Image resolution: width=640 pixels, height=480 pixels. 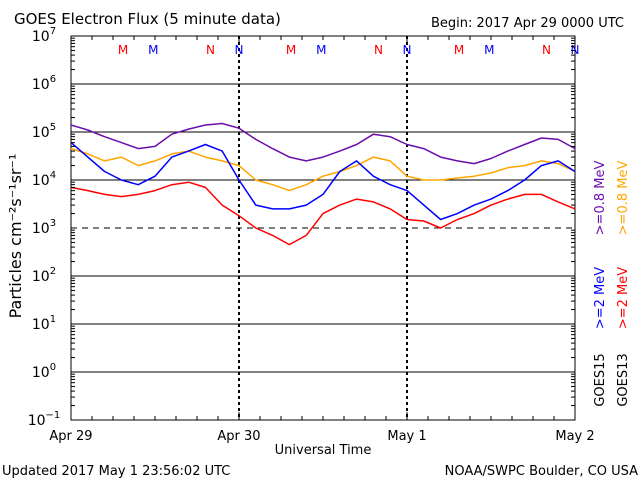 What do you see at coordinates (44, 419) in the screenshot?
I see `y-tick-label: 10⁻¹` at bounding box center [44, 419].